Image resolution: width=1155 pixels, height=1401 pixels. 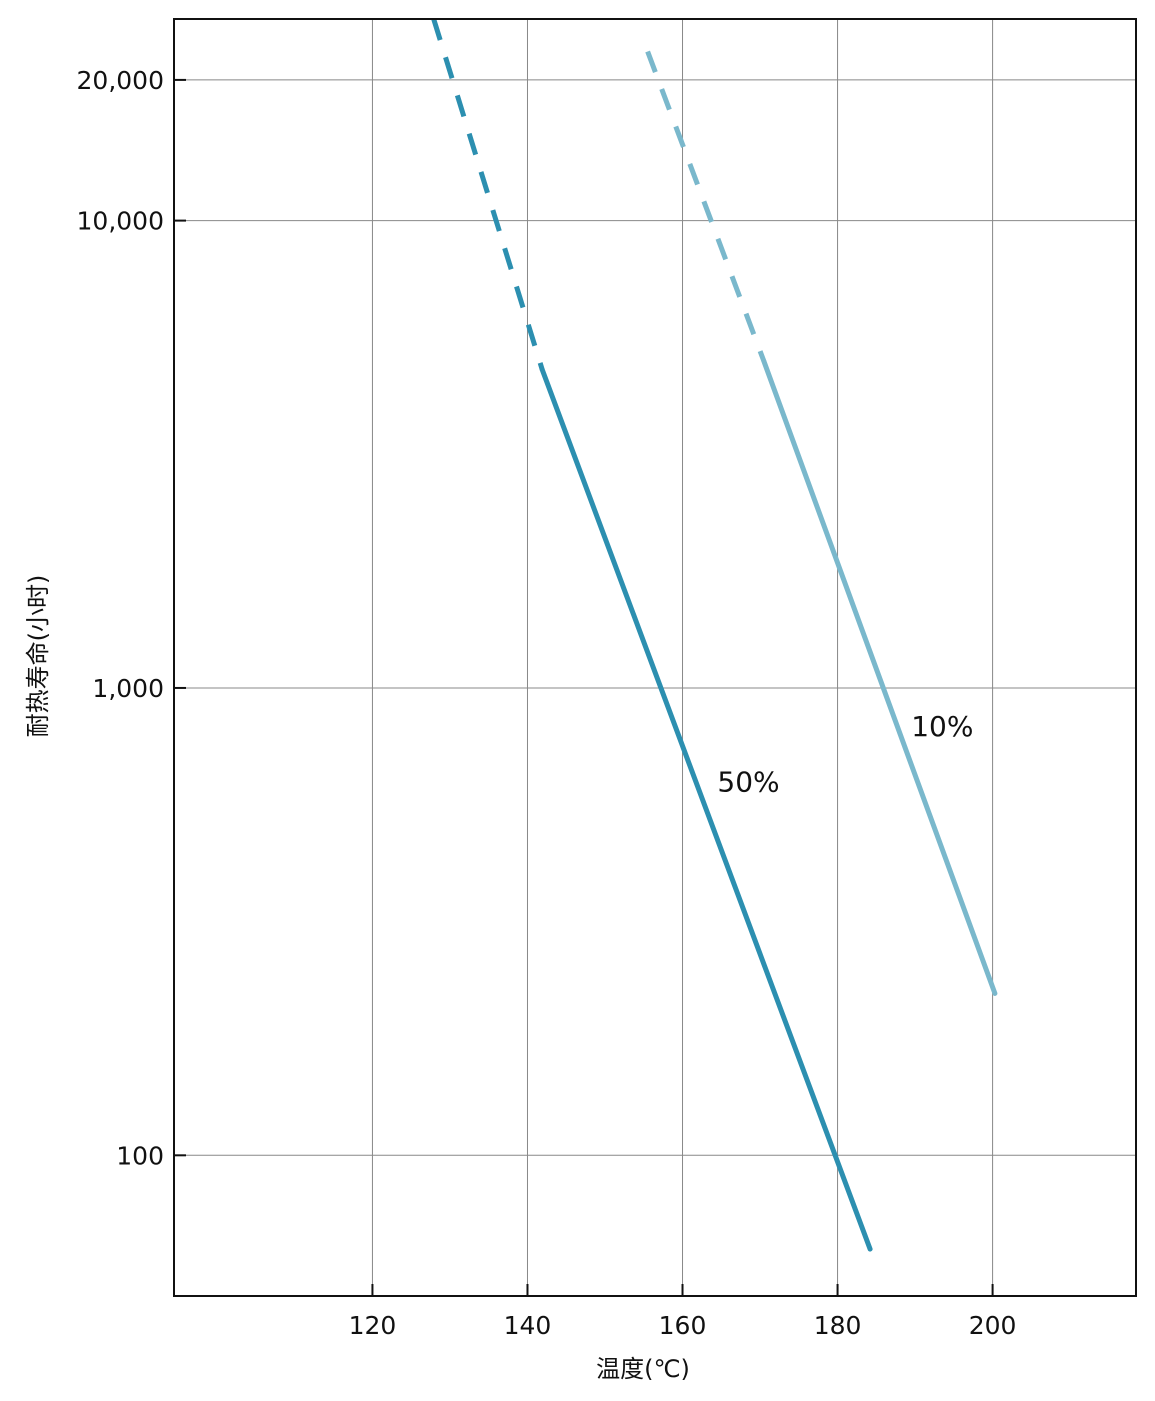 What do you see at coordinates (838, 1325) in the screenshot?
I see `x-tick-label: 180` at bounding box center [838, 1325].